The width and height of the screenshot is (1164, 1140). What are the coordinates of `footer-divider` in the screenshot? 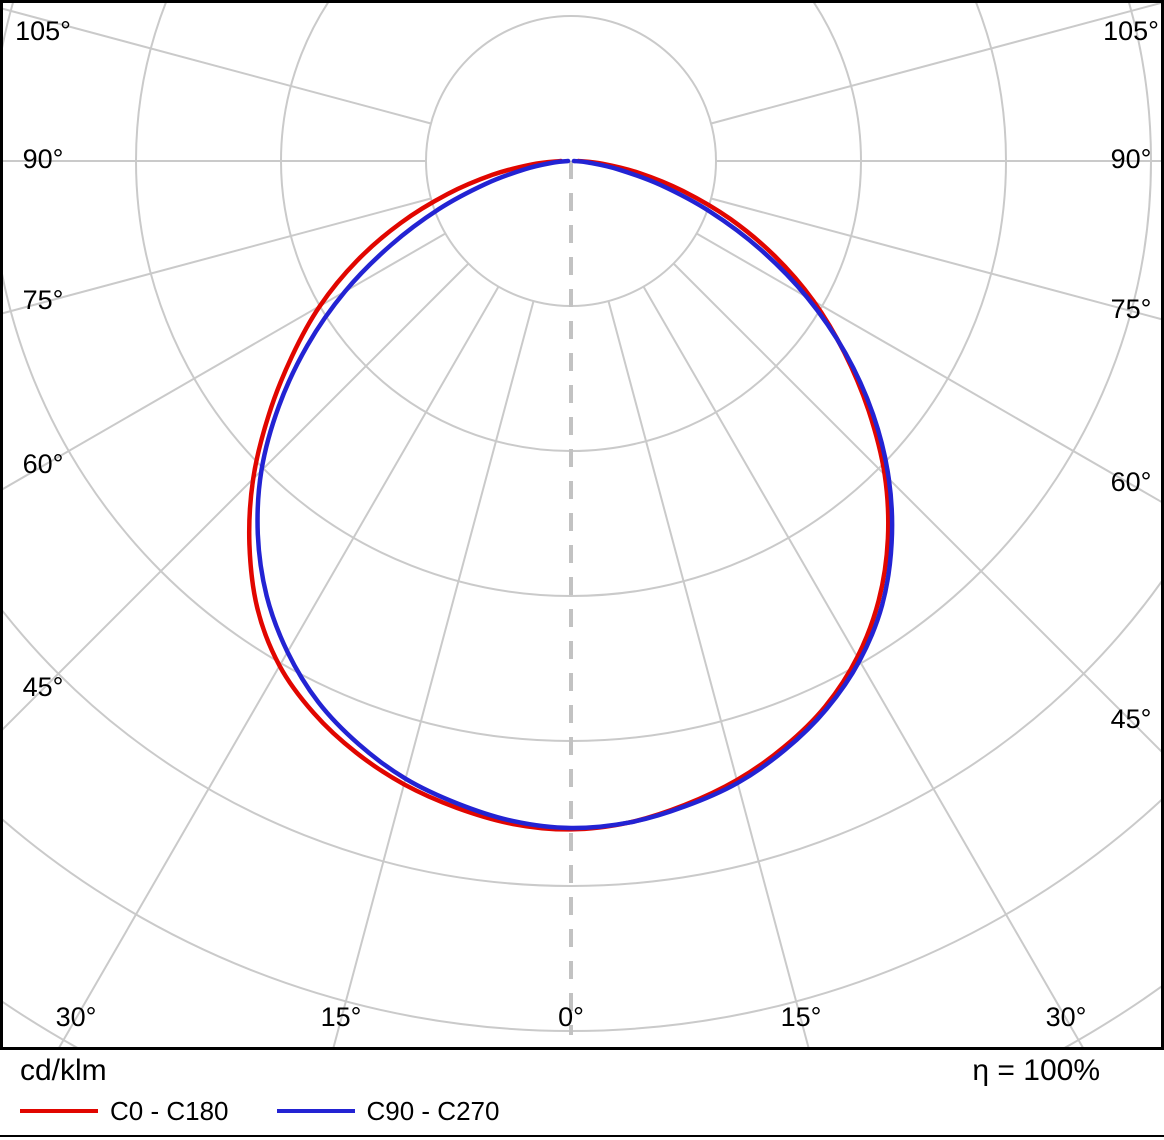 It's located at (582, 1136).